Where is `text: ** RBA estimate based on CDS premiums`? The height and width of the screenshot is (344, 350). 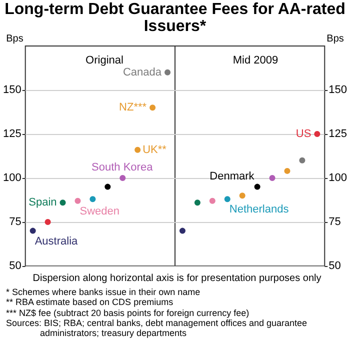 text: ** RBA estimate based on CDS premiums is located at coordinates (90, 302).